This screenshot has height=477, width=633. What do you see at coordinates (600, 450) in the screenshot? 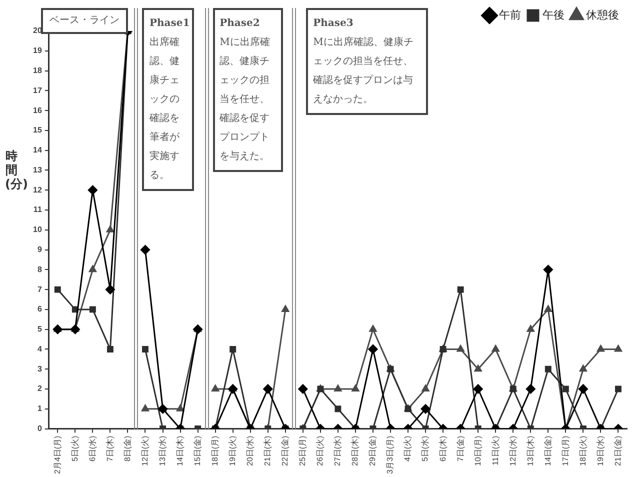
I see `x-tick-label: 19日(水)` at bounding box center [600, 450].